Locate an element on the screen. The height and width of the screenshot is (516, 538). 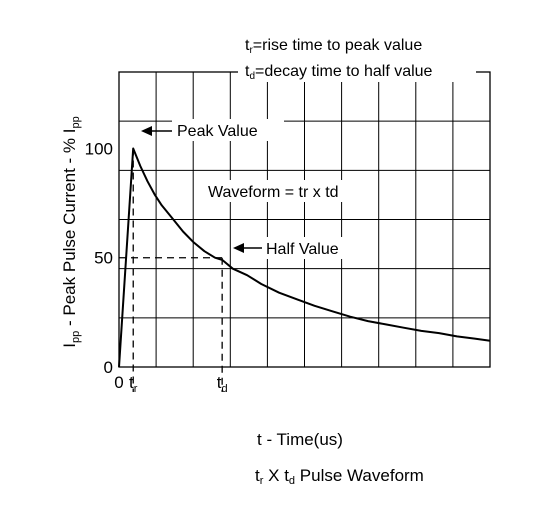
annotation-labels: Peak Value Waveform = tr x td Half Value is located at coordinates (240, 190).